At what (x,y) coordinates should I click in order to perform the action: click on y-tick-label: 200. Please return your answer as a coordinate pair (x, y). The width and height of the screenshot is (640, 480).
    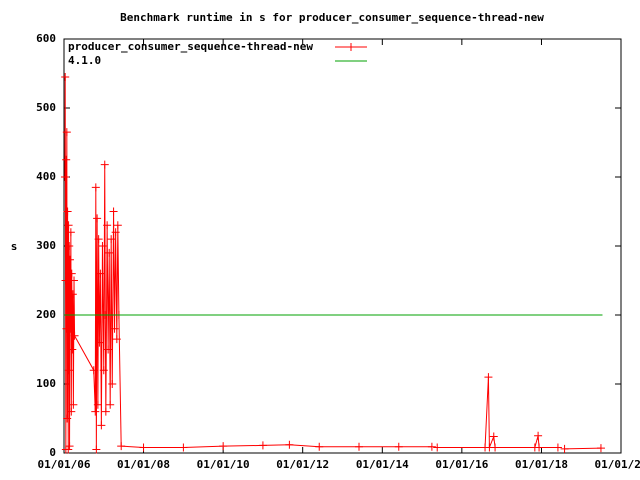
    Looking at the image, I should click on (46, 314).